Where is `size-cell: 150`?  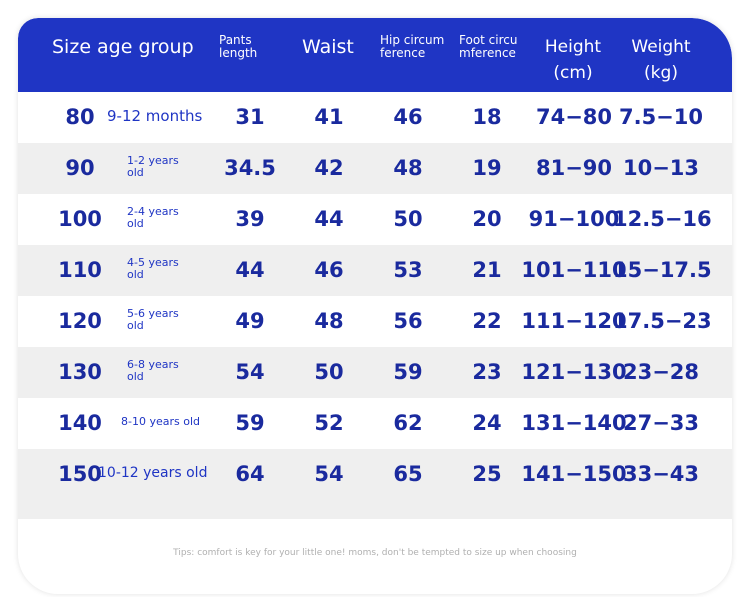 size-cell: 150 is located at coordinates (80, 474).